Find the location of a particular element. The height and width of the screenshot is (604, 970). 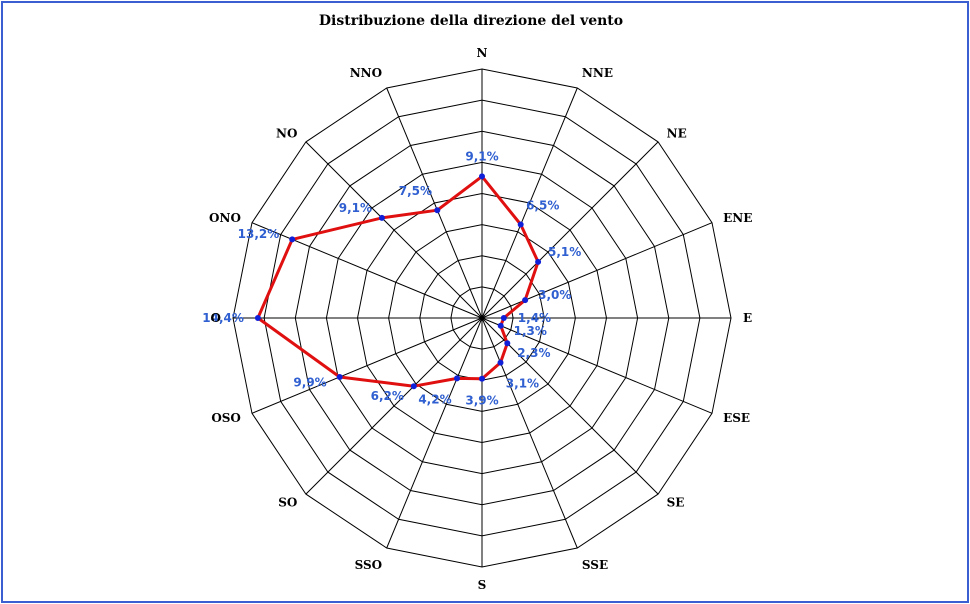

spoke-nne is located at coordinates (529, 203).